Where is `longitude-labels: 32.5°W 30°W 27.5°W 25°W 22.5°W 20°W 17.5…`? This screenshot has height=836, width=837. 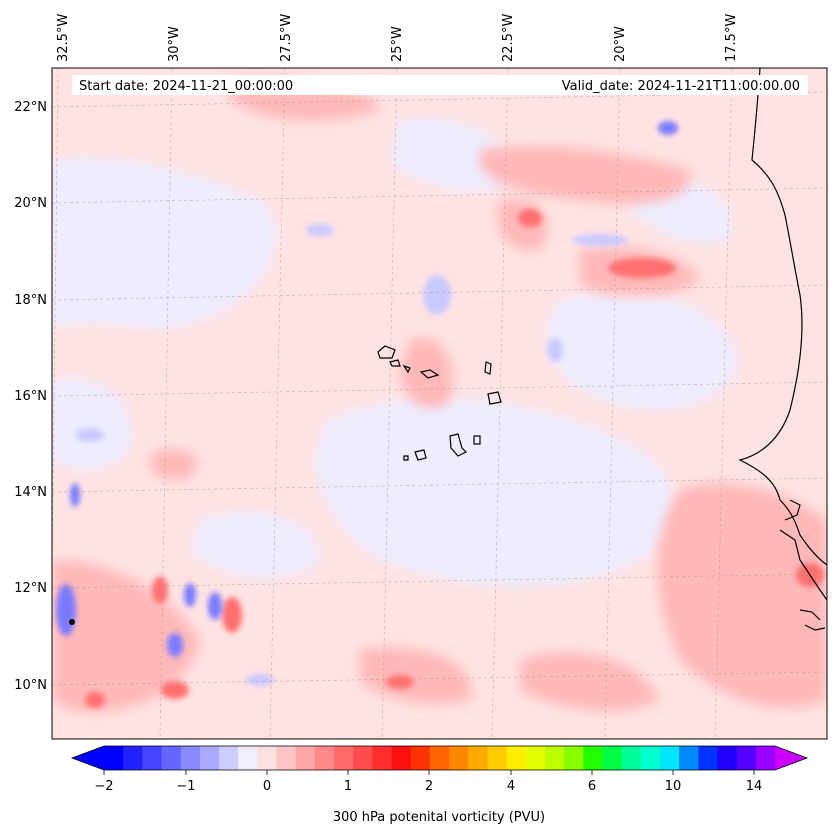
longitude-labels: 32.5°W 30°W 27.5°W 25°W 22.5°W 20°W 17.5… is located at coordinates (397, 38).